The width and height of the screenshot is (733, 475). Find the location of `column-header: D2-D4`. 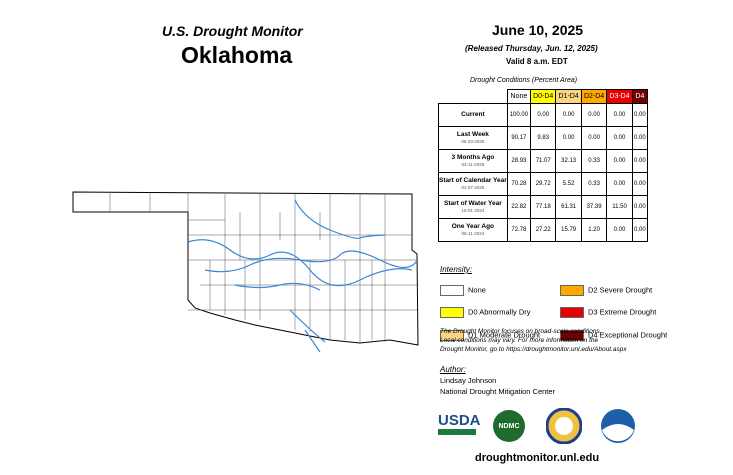

column-header: D2-D4 is located at coordinates (594, 96).